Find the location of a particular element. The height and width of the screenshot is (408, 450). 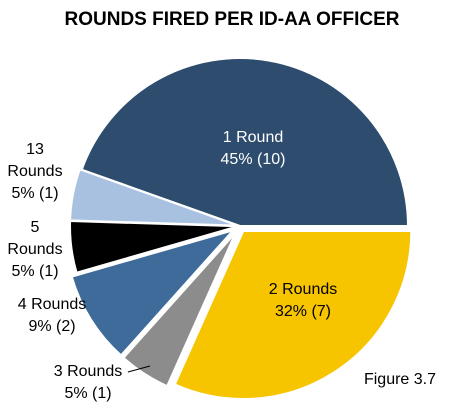

chart-title: ROUNDS FIRED PER ID-AA OFFICER is located at coordinates (232, 19).